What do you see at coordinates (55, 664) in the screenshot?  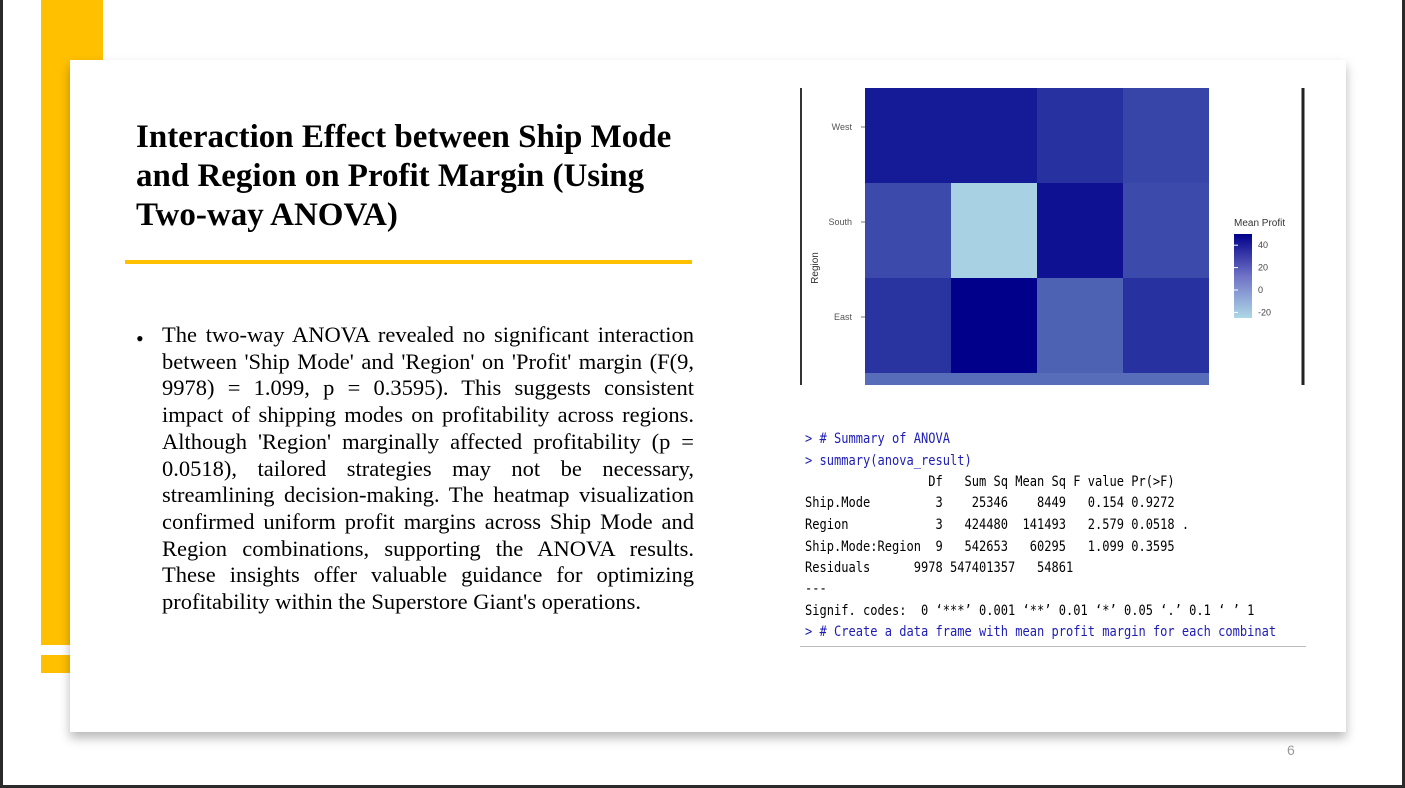 I see `accent-block` at bounding box center [55, 664].